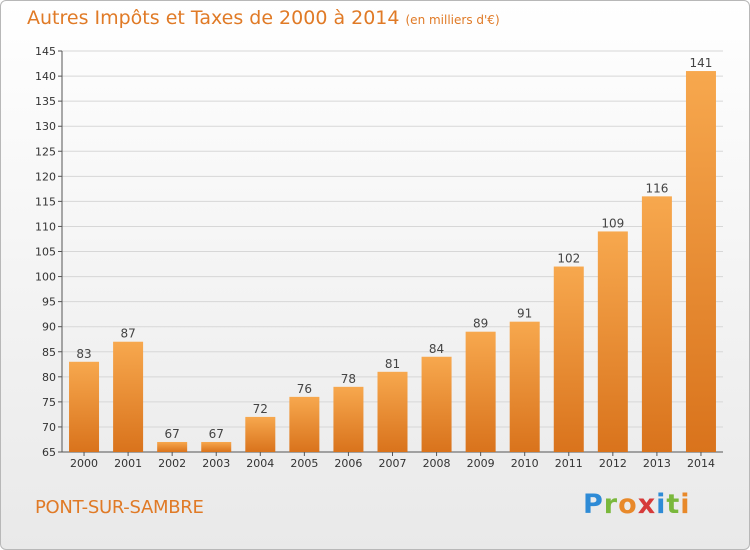 Image resolution: width=750 pixels, height=550 pixels. What do you see at coordinates (216, 463) in the screenshot?
I see `x-tick-label: 2003` at bounding box center [216, 463].